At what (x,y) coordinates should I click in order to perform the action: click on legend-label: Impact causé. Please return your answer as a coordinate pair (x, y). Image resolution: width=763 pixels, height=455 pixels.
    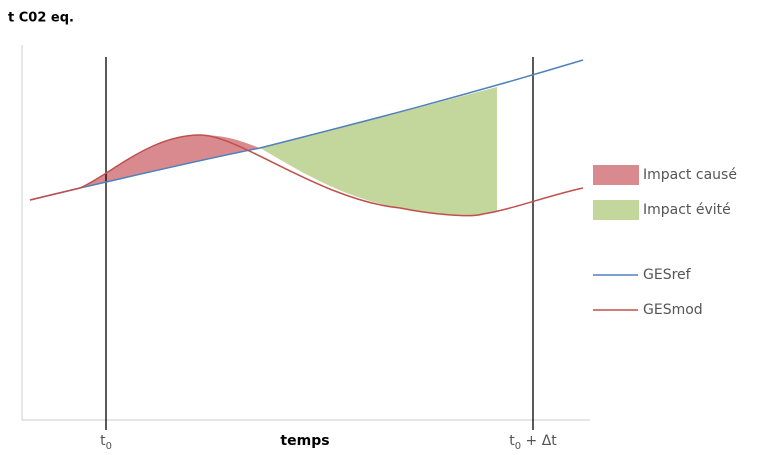
    Looking at the image, I should click on (690, 175).